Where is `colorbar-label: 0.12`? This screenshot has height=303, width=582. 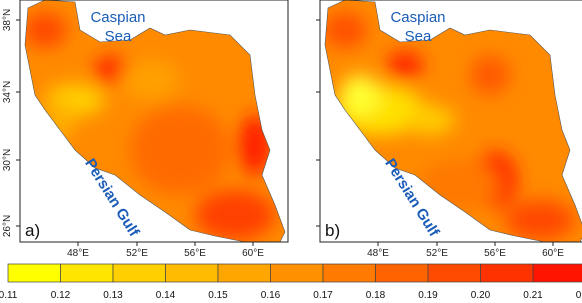 colorbar-label: 0.12 is located at coordinates (61, 295).